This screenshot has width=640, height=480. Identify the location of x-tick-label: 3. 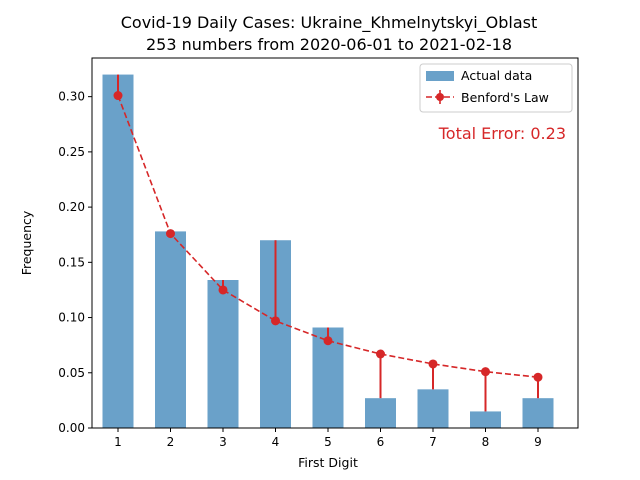
(223, 442).